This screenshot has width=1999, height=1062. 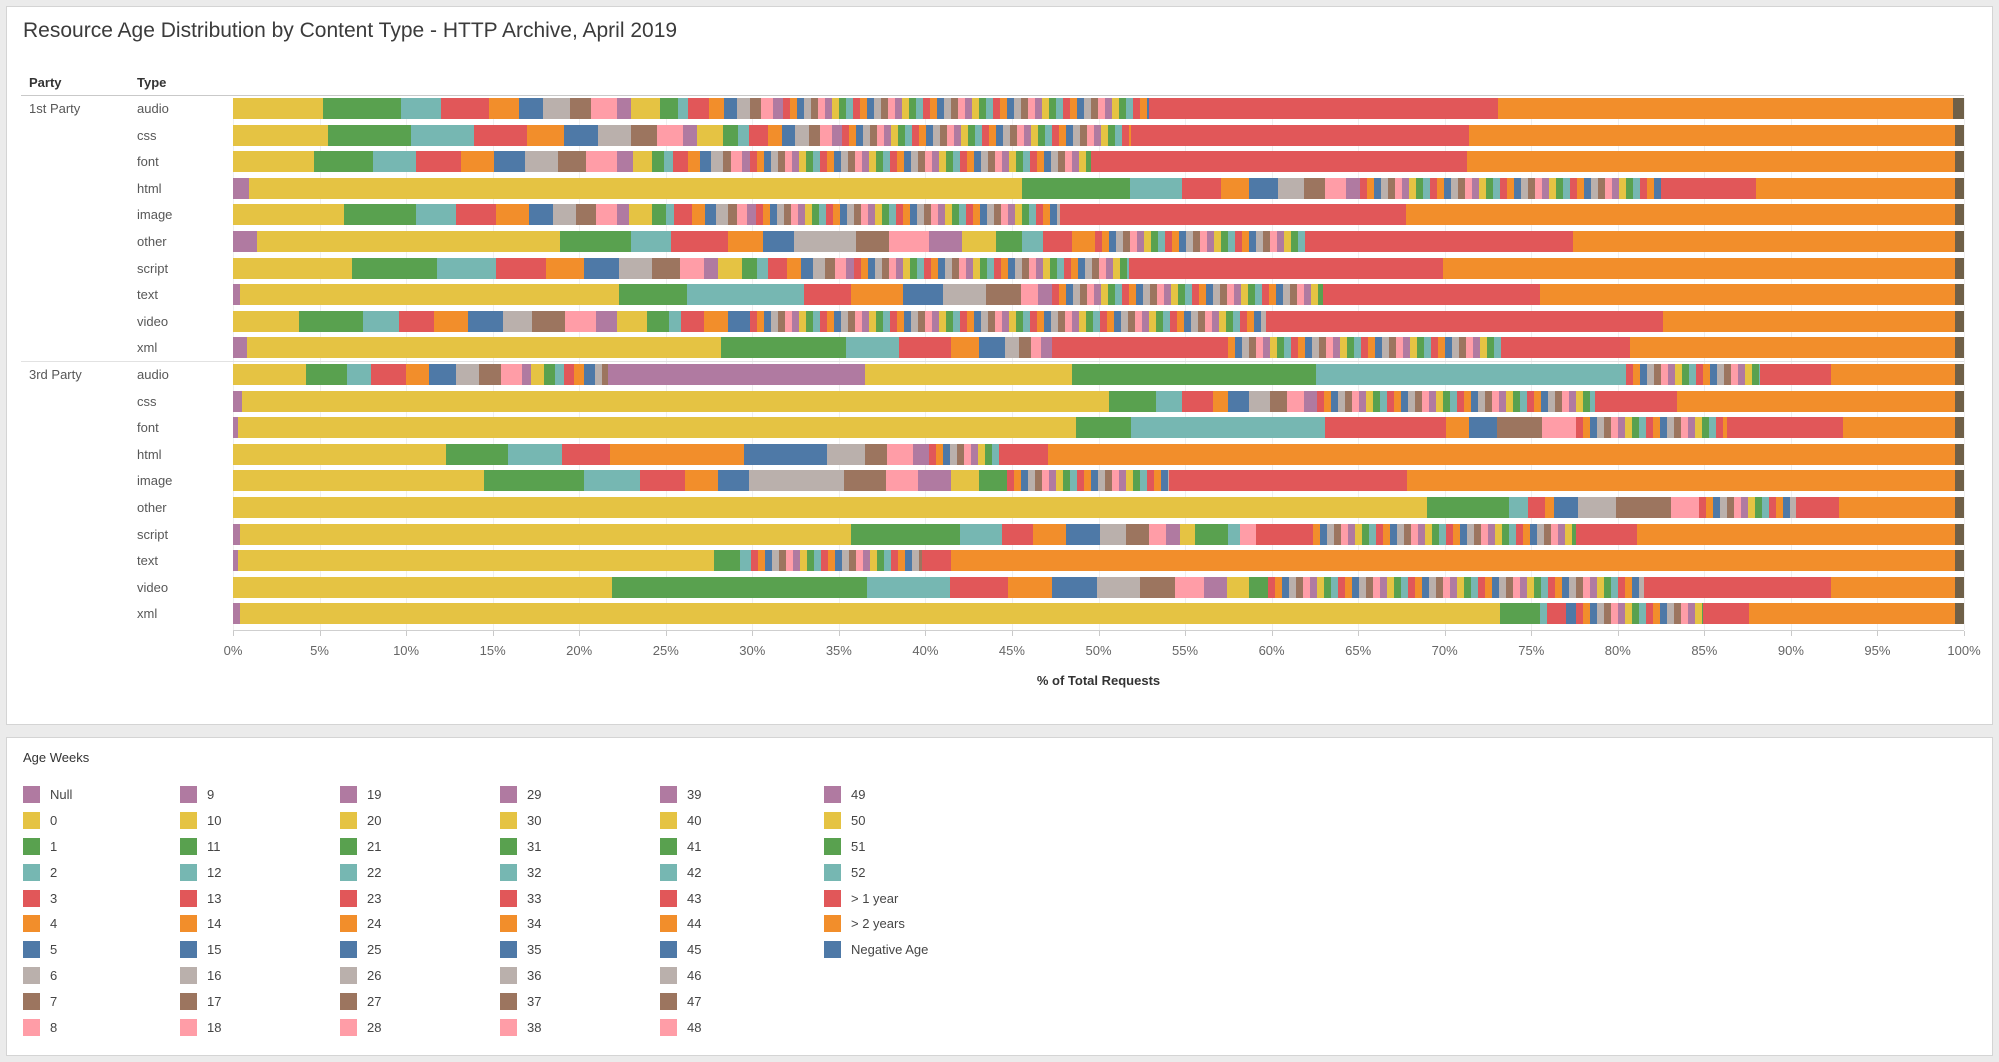 What do you see at coordinates (520, 821) in the screenshot?
I see `legend-item-30: 30` at bounding box center [520, 821].